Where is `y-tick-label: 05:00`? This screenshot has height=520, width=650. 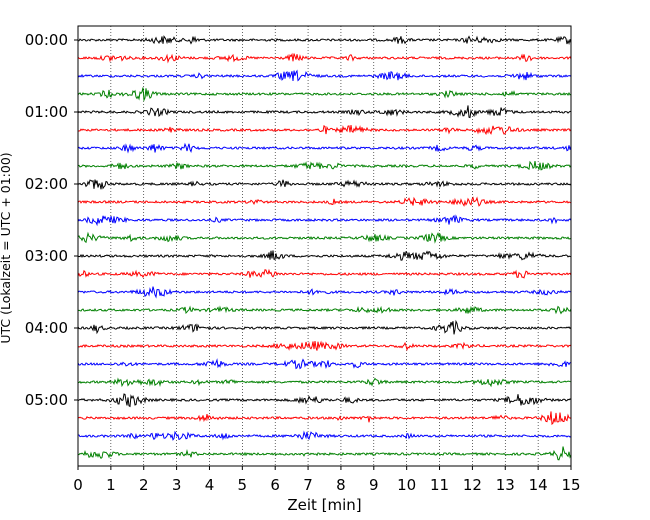
y-tick-label: 05:00 is located at coordinates (46, 400).